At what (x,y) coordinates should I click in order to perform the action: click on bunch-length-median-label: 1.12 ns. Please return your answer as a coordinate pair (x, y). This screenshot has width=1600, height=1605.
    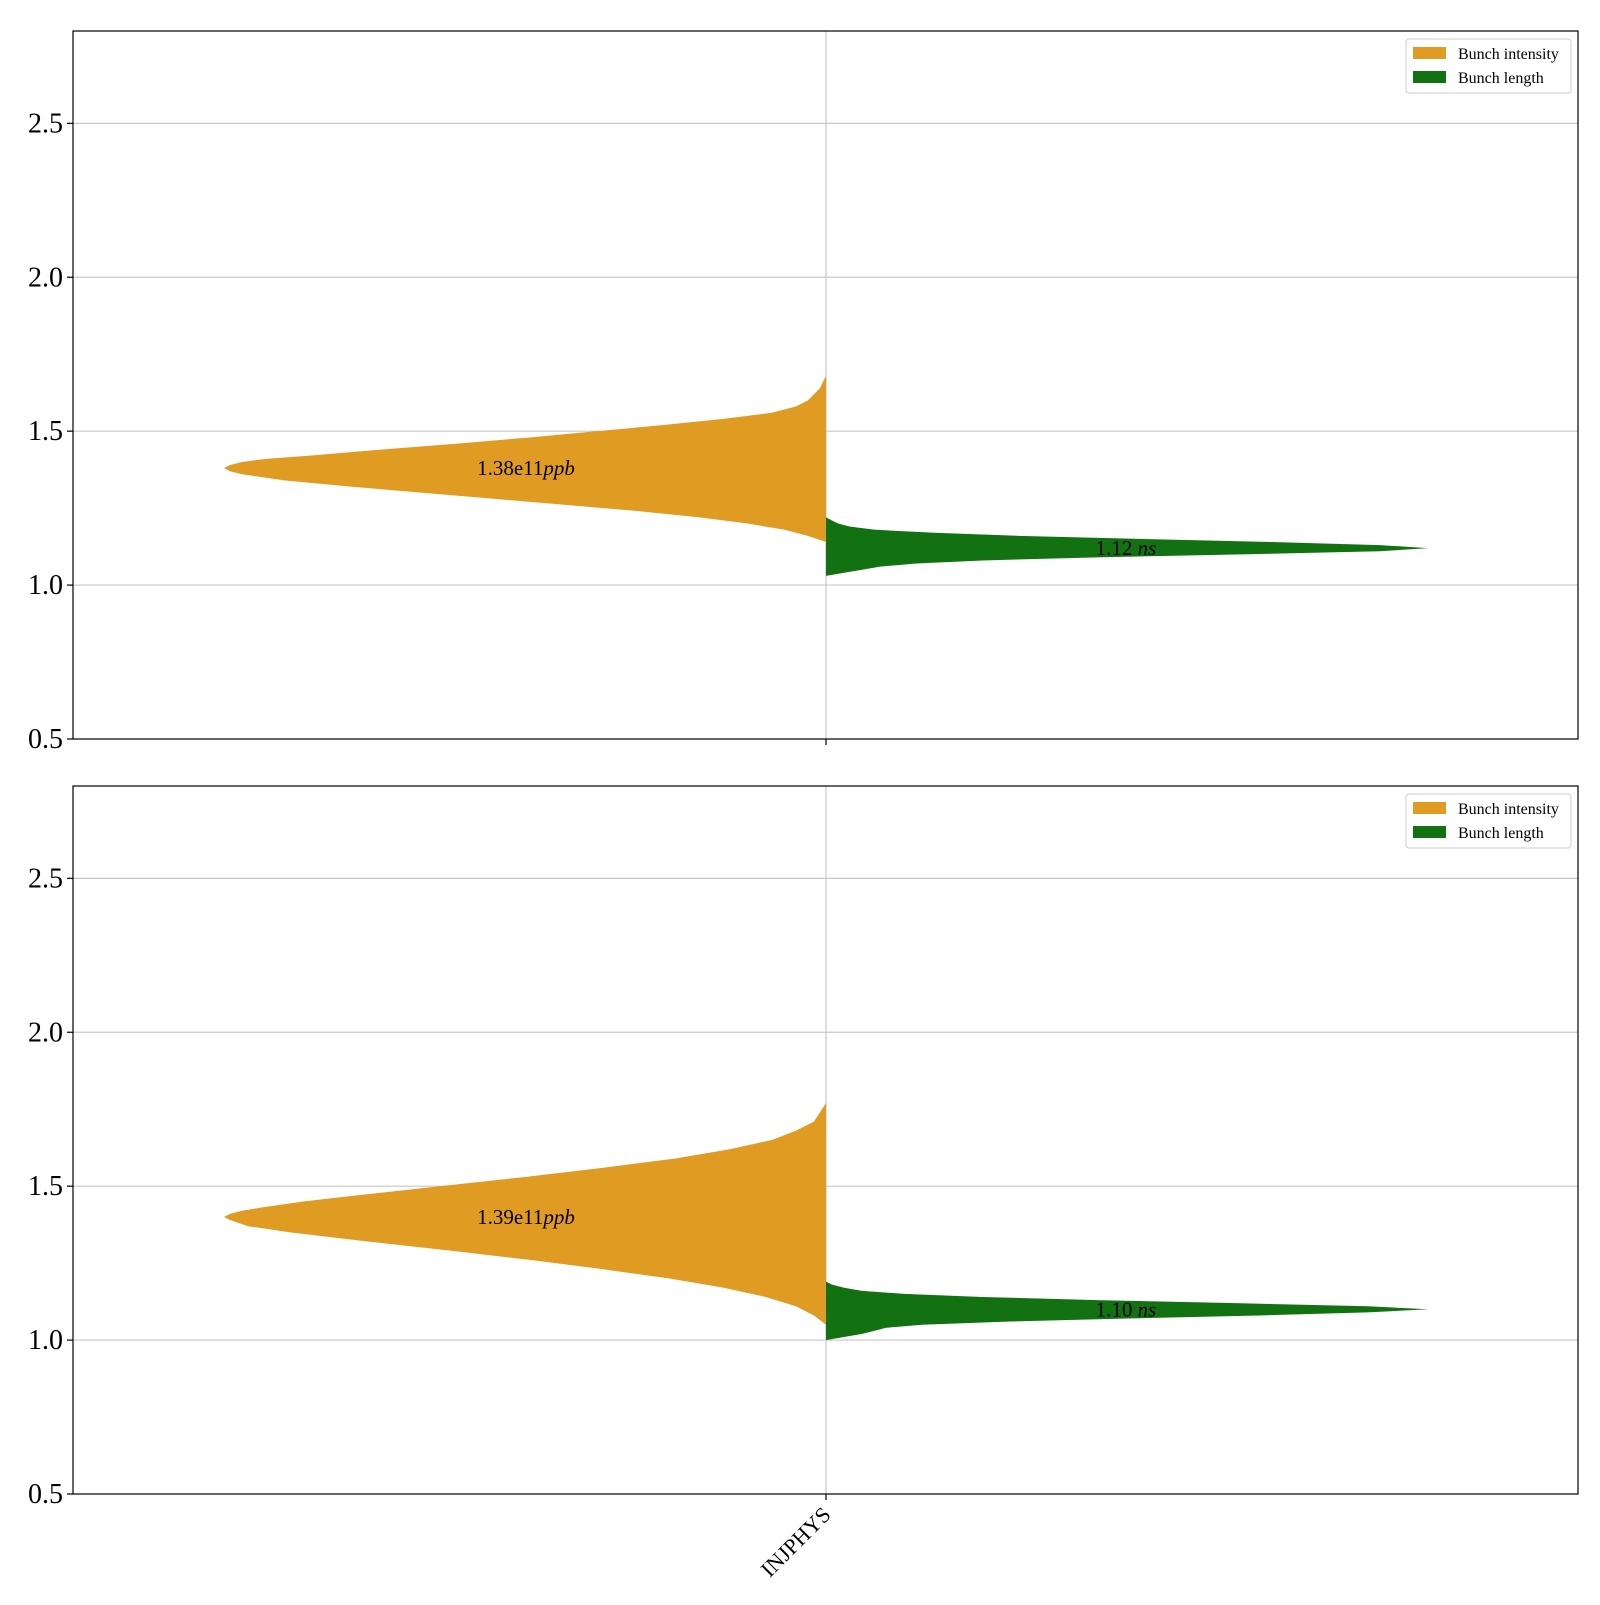
    Looking at the image, I should click on (1126, 548).